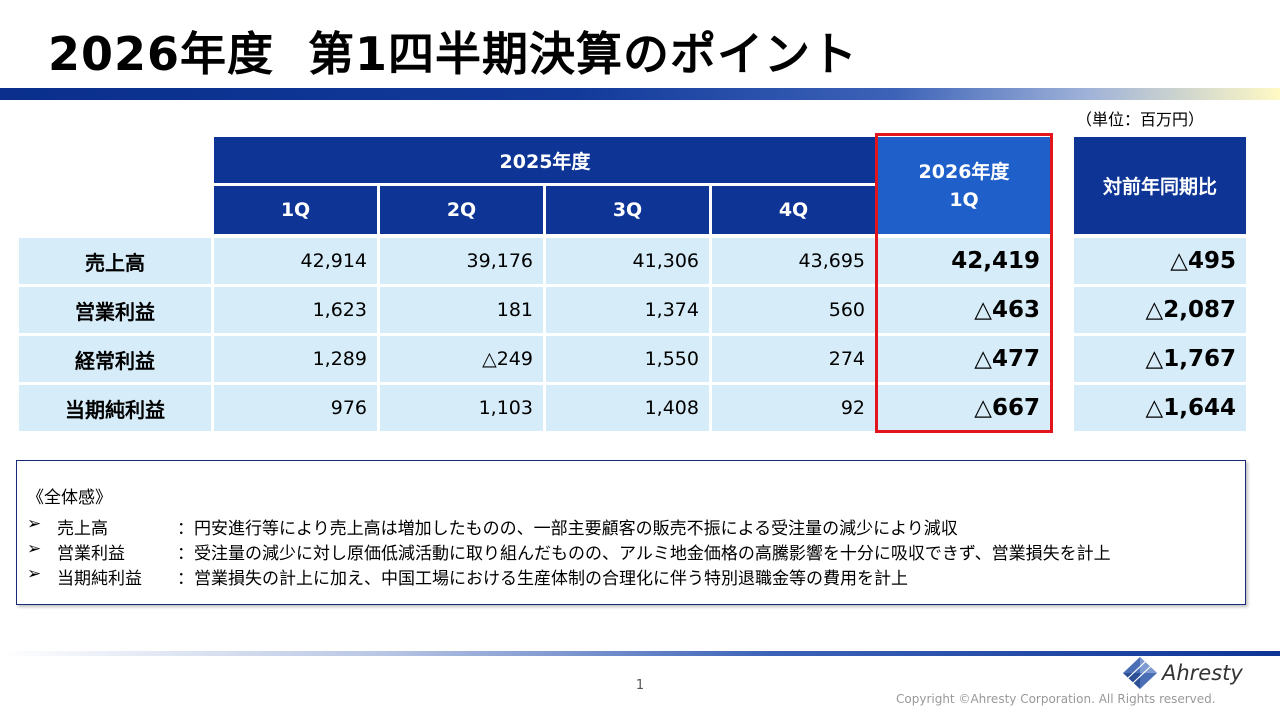 Image resolution: width=1280 pixels, height=720 pixels. I want to click on cell-net-income-q1: 976, so click(295, 408).